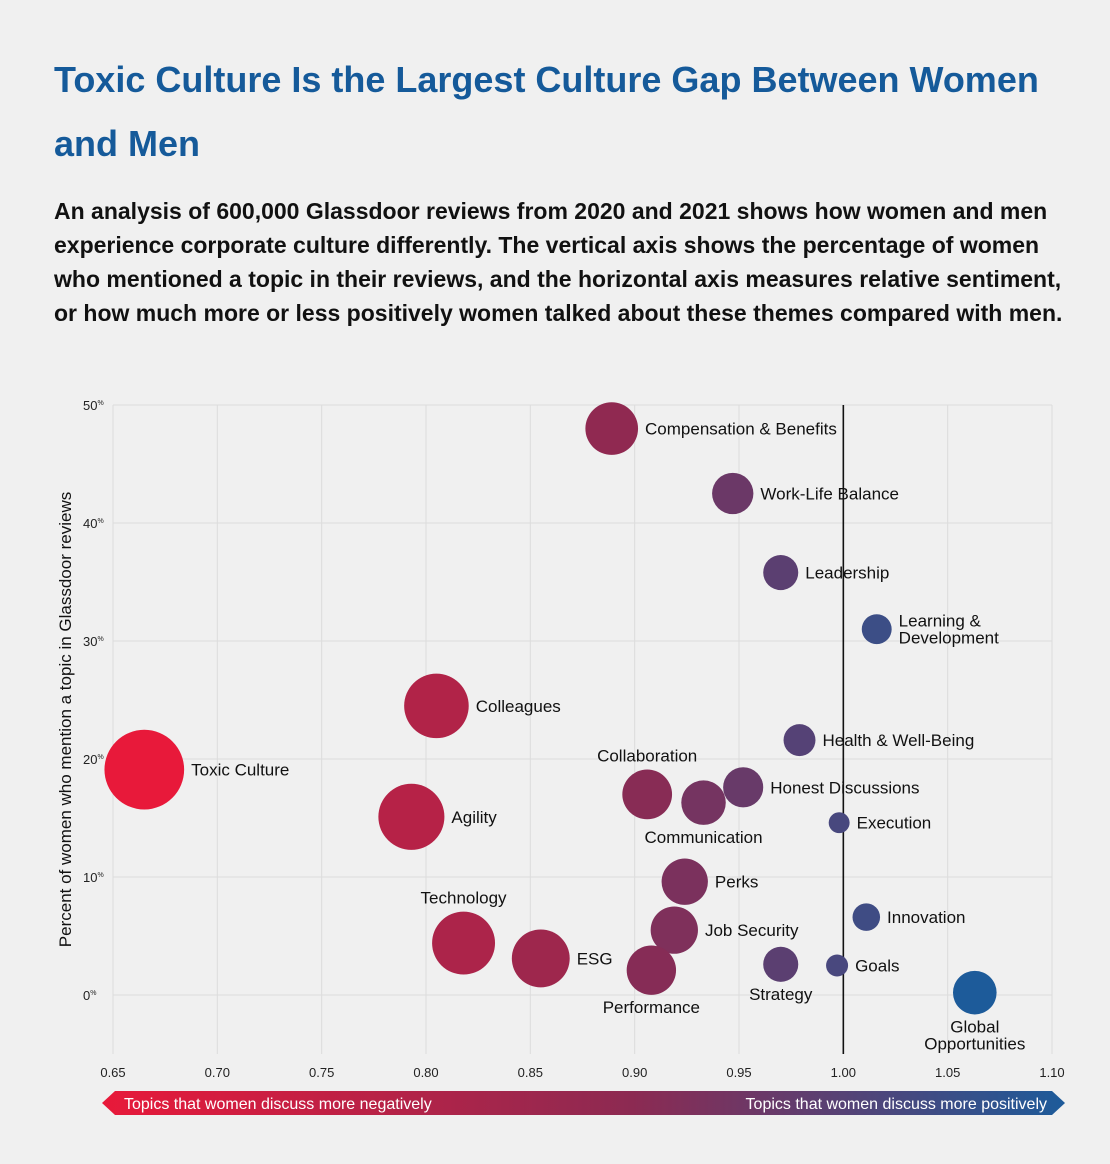 This screenshot has height=1164, width=1110. What do you see at coordinates (974, 1035) in the screenshot?
I see `point-label: Global Opportunities` at bounding box center [974, 1035].